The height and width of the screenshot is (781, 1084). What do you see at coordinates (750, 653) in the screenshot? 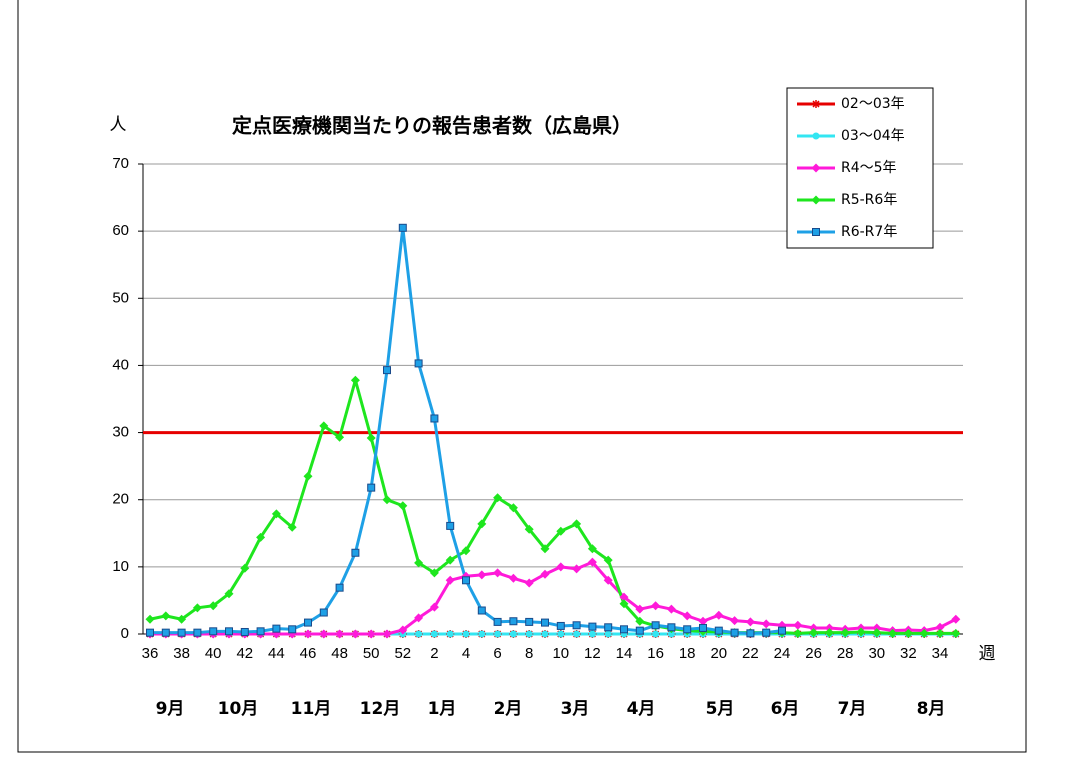
I see `x-tick-label: 22` at bounding box center [750, 653].